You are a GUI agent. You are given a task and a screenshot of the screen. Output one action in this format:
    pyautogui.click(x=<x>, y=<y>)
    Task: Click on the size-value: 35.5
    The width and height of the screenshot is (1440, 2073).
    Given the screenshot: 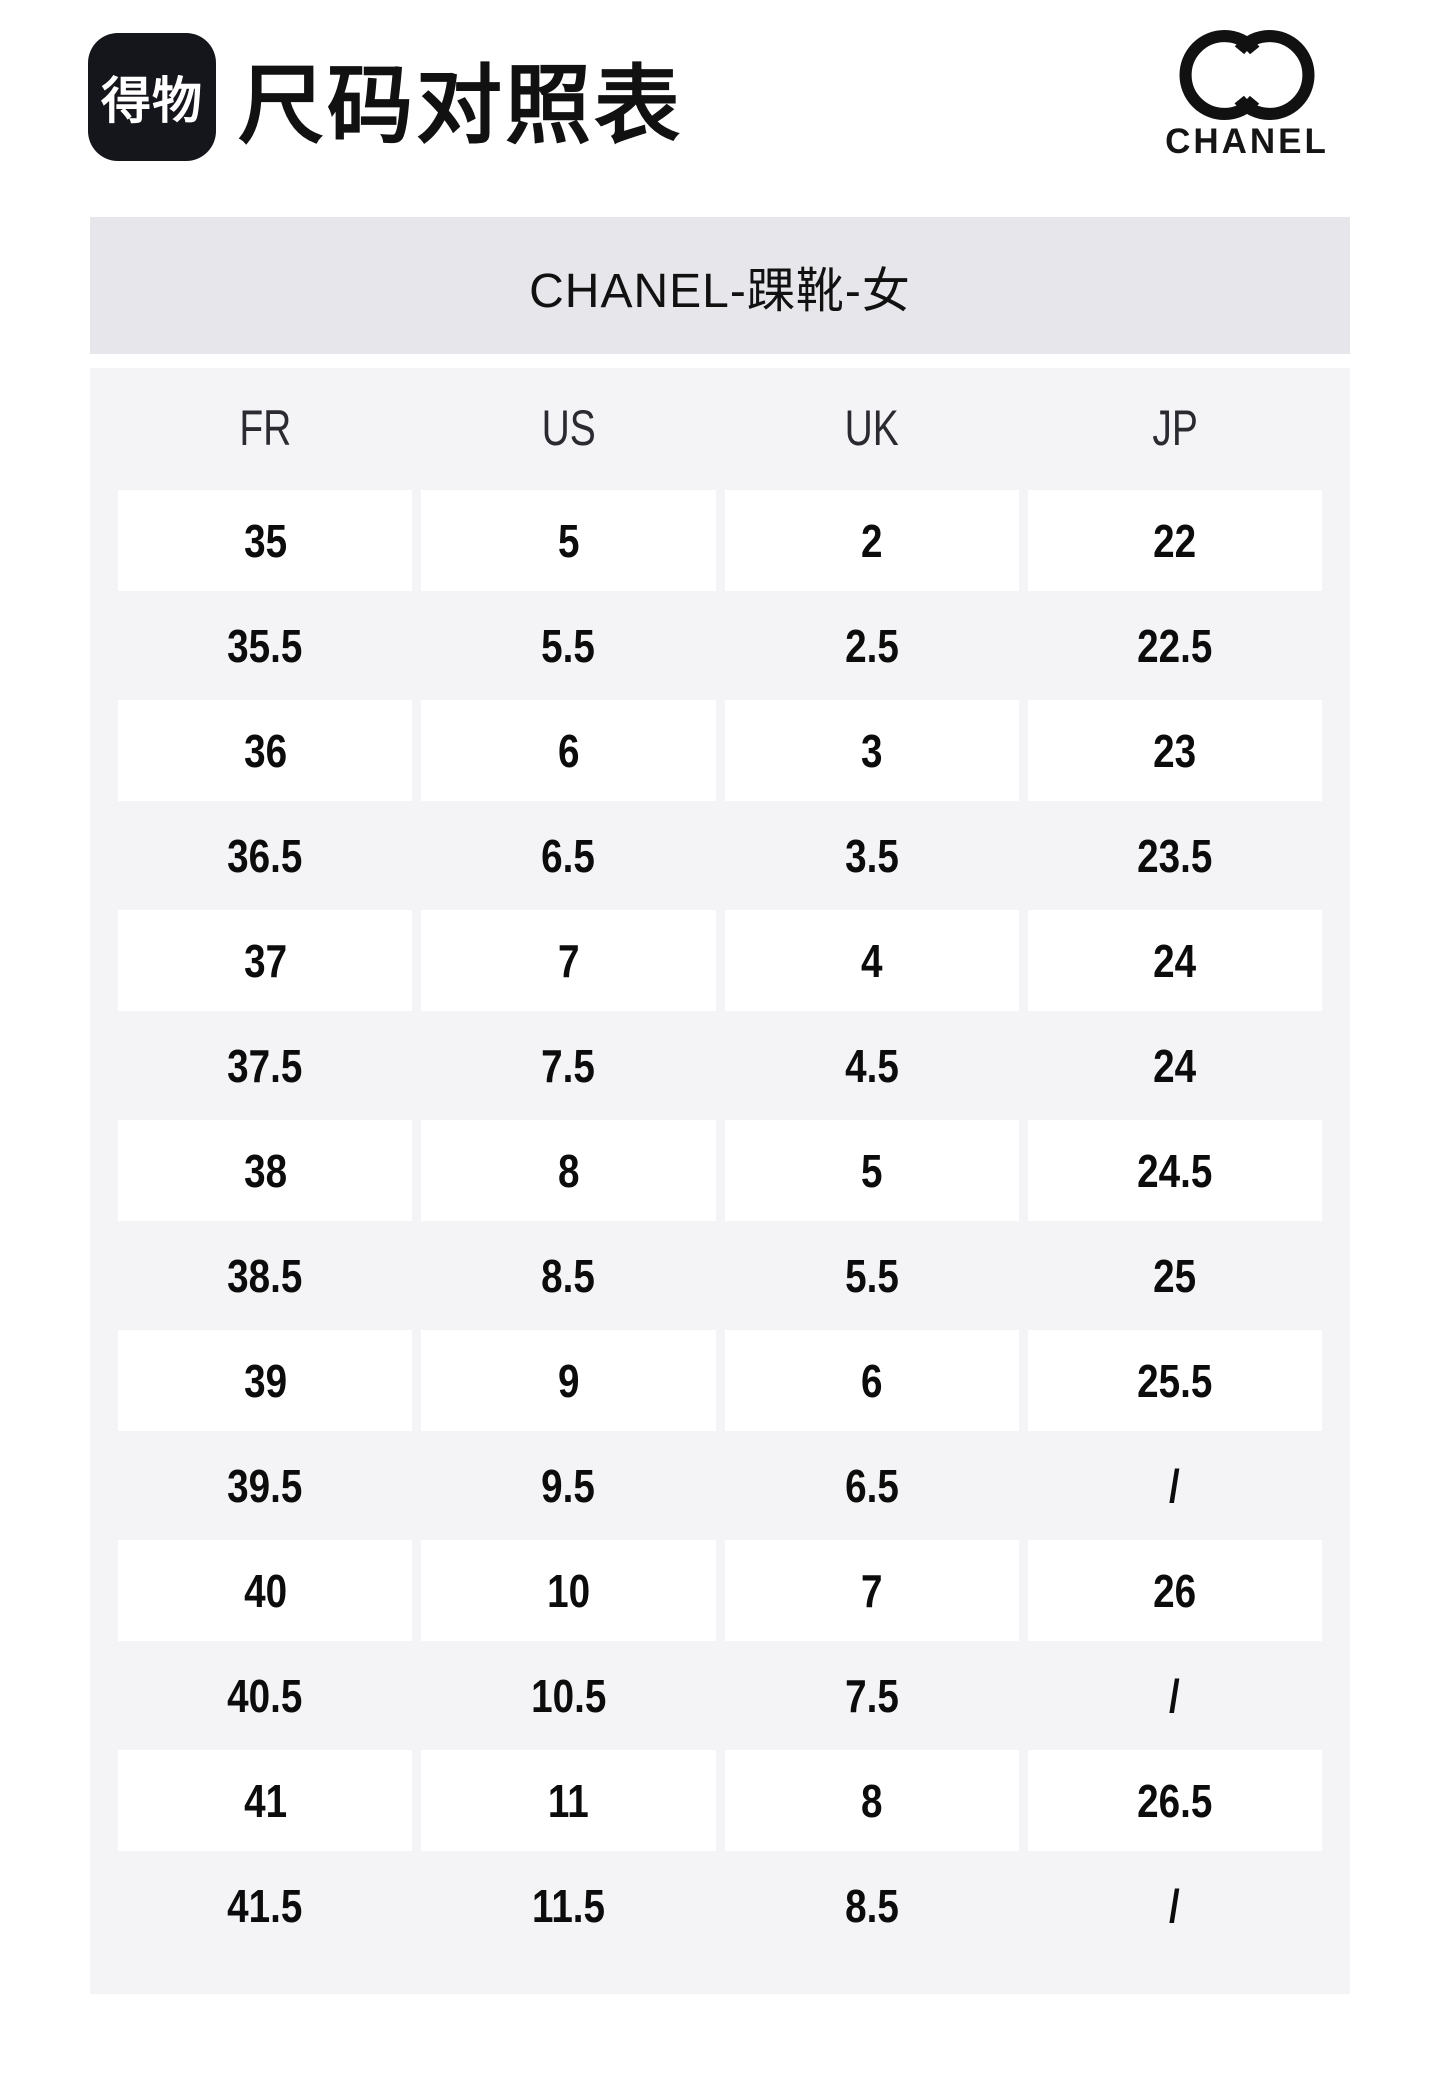 What is the action you would take?
    pyautogui.click(x=265, y=645)
    